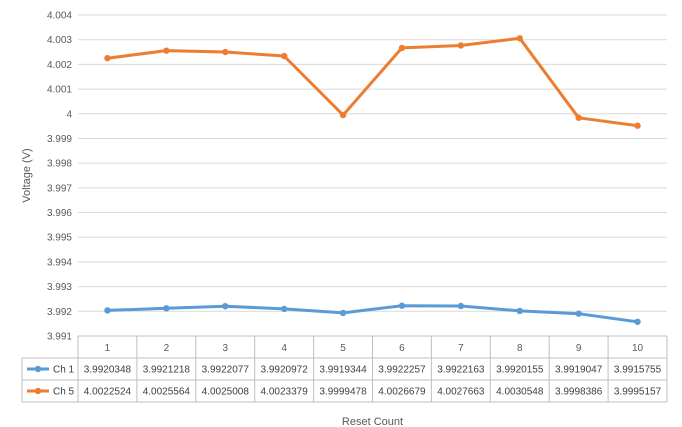 This screenshot has width=682, height=427. Describe the element at coordinates (638, 370) in the screenshot. I see `data-table-cell: 3.9915755` at that location.